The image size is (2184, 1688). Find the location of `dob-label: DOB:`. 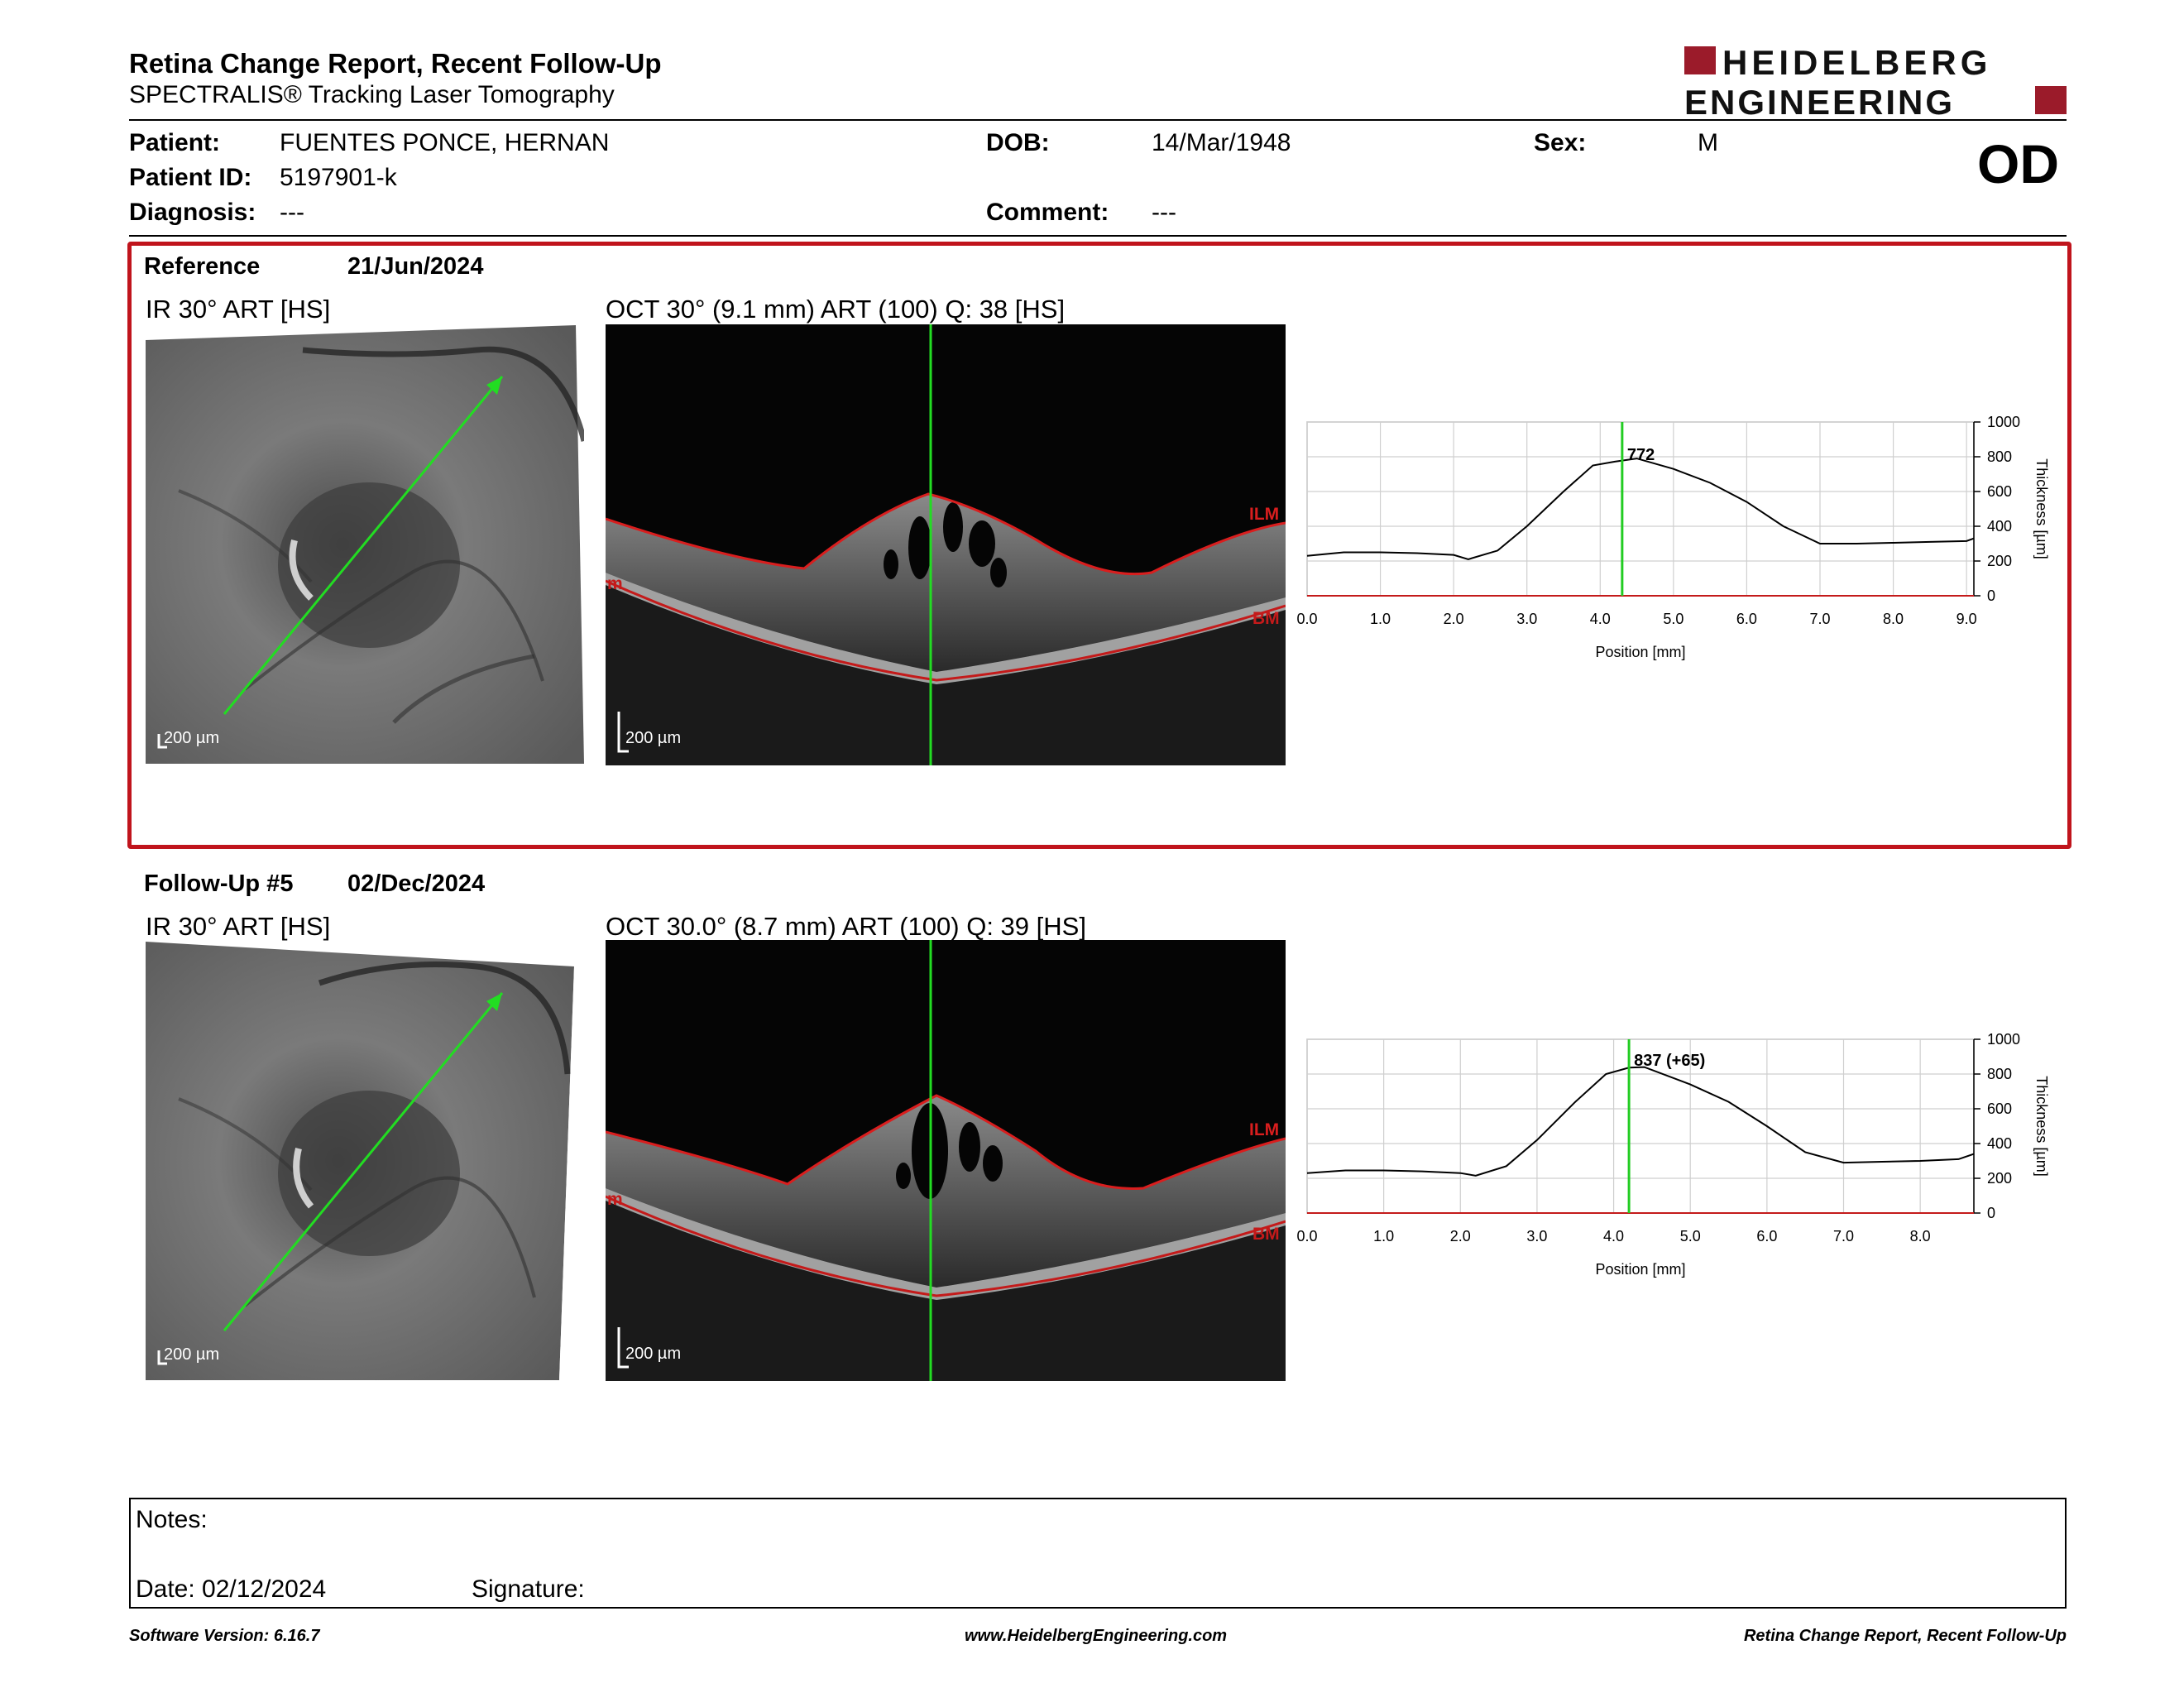

dob-label: DOB: is located at coordinates (1018, 142).